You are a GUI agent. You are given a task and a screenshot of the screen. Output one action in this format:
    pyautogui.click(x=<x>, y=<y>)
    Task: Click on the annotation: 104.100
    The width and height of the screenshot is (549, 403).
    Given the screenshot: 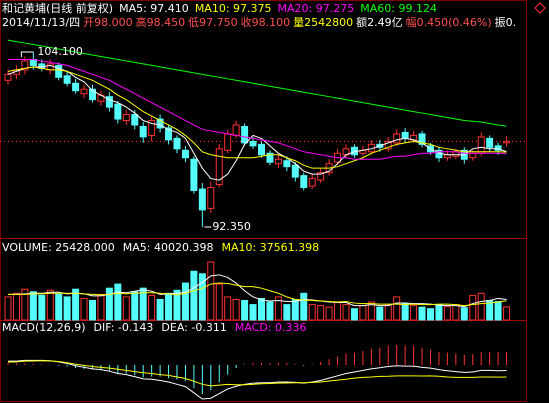 What is the action you would take?
    pyautogui.click(x=60, y=51)
    